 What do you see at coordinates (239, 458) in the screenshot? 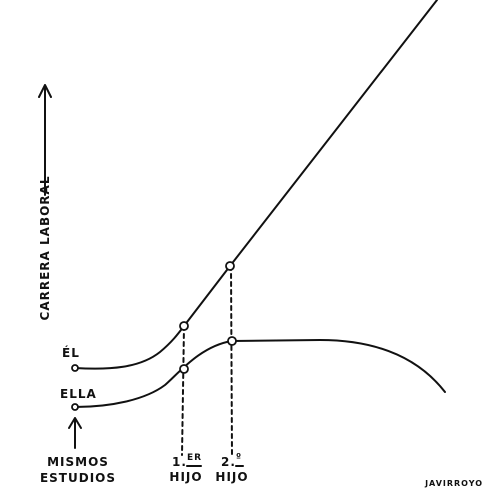
I see `event-suffix: º` at bounding box center [239, 458].